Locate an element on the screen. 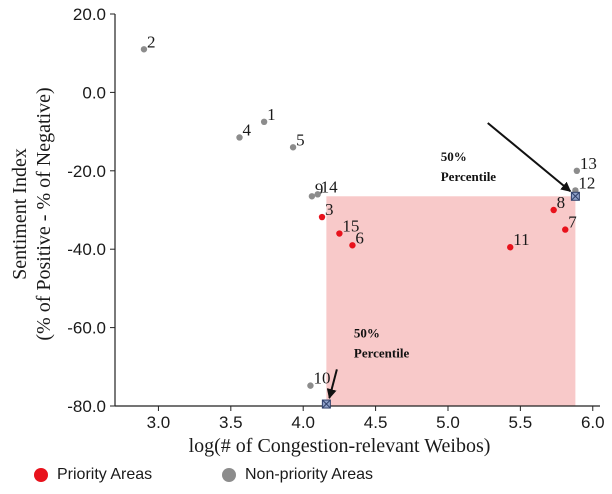 The image size is (612, 494). point-label-9: 9 is located at coordinates (319, 188).